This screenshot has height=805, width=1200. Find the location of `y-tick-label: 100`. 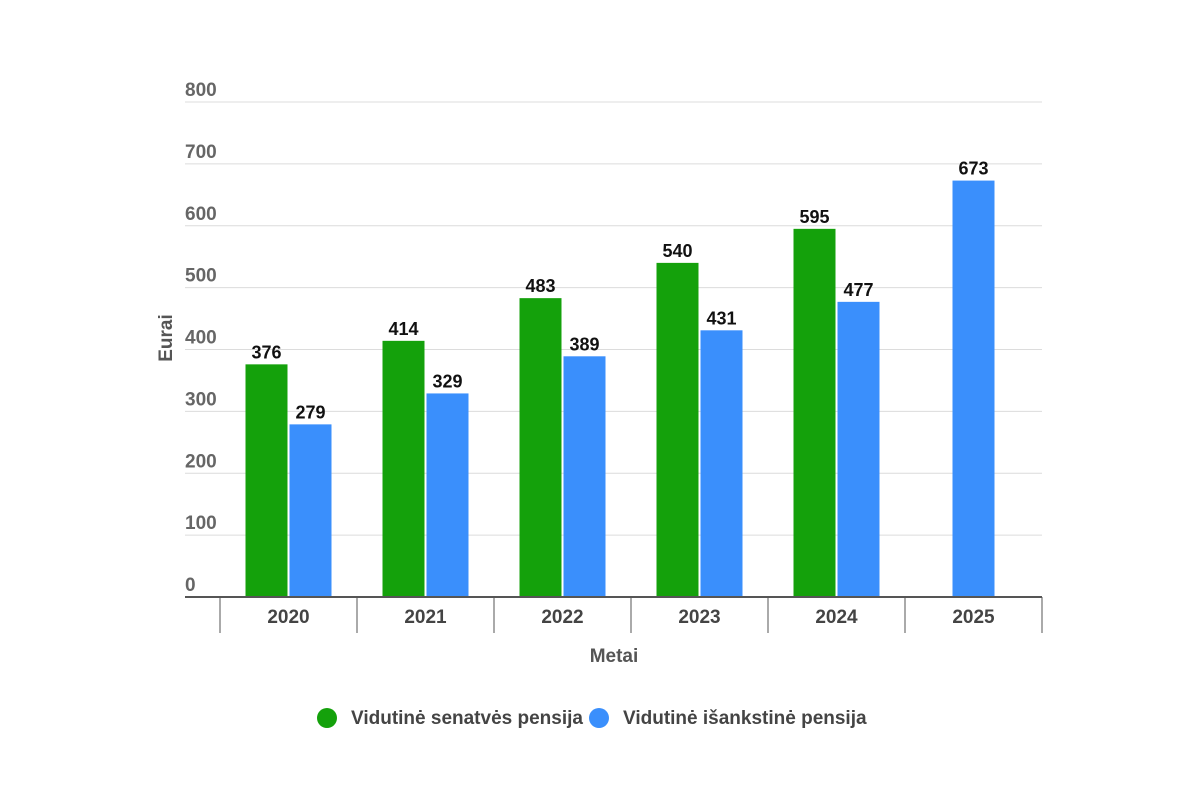

y-tick-label: 100 is located at coordinates (201, 523).